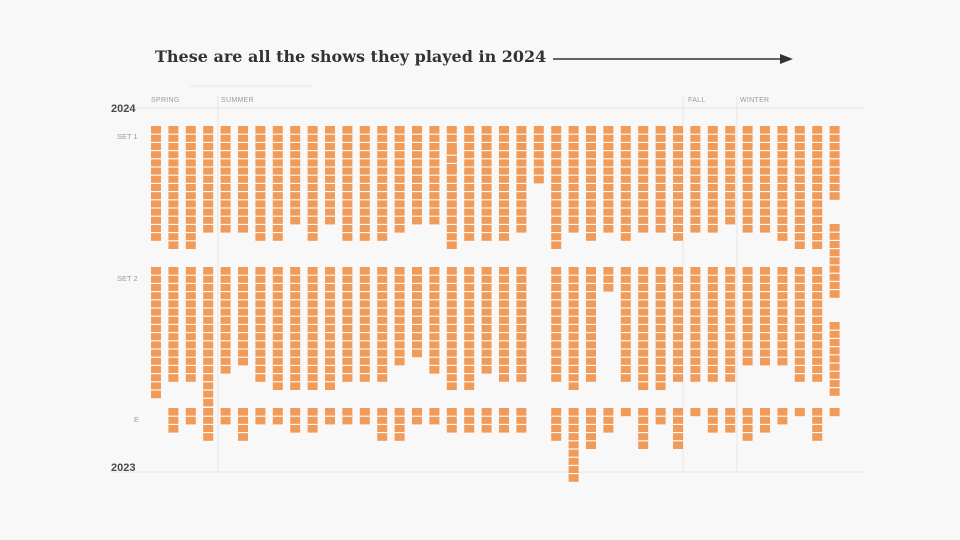 Image resolution: width=960 pixels, height=540 pixels. What do you see at coordinates (364, 416) in the screenshot?
I see `show-13-encore-stack` at bounding box center [364, 416].